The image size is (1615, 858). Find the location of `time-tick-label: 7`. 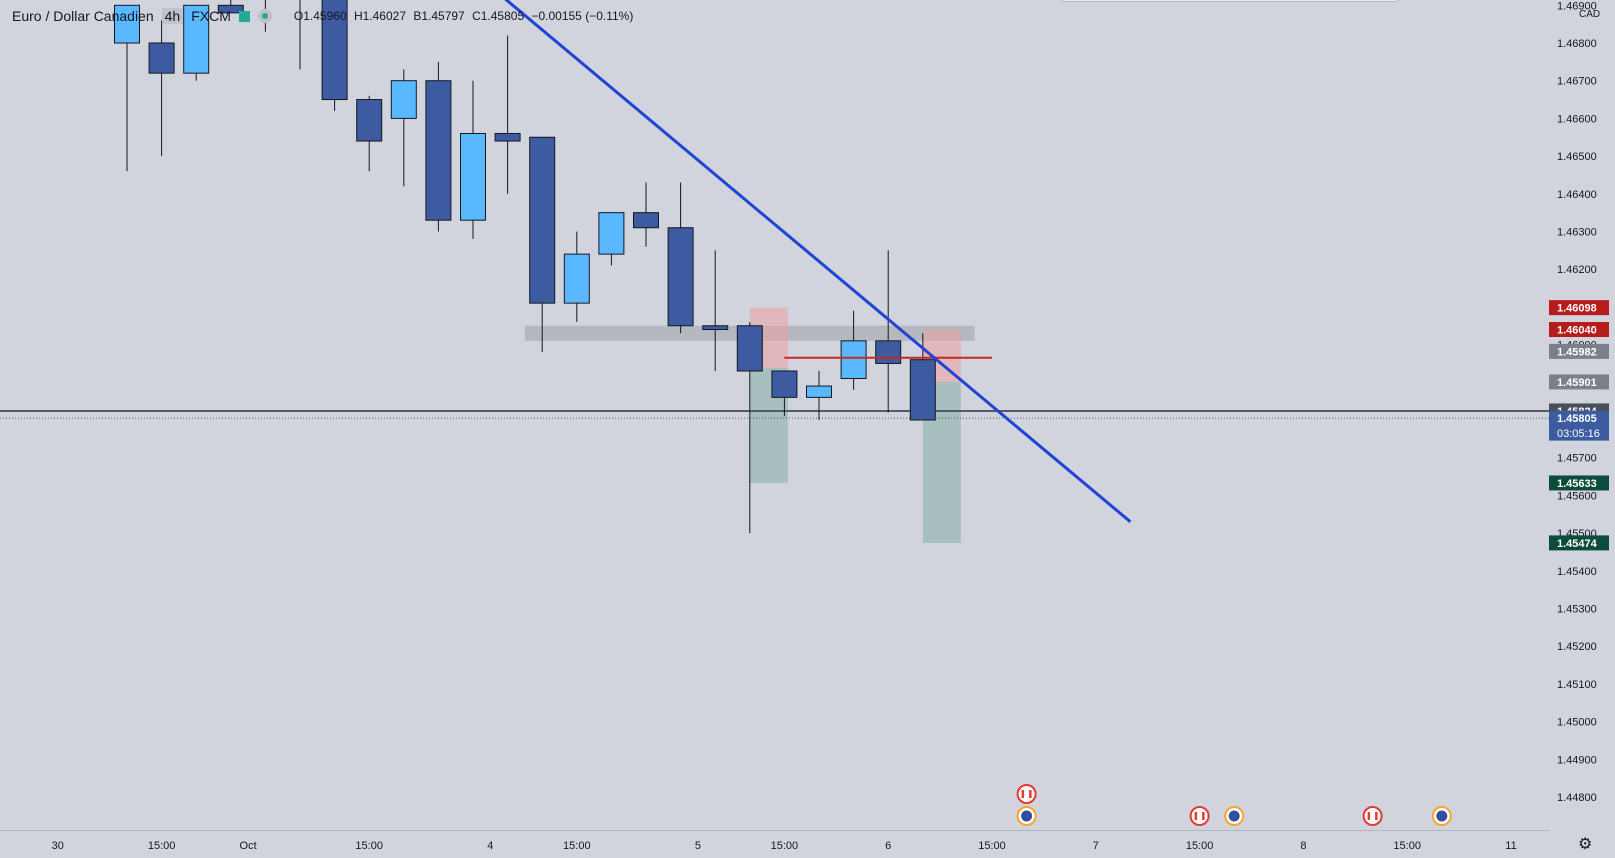

time-tick-label: 7 is located at coordinates (1096, 846).